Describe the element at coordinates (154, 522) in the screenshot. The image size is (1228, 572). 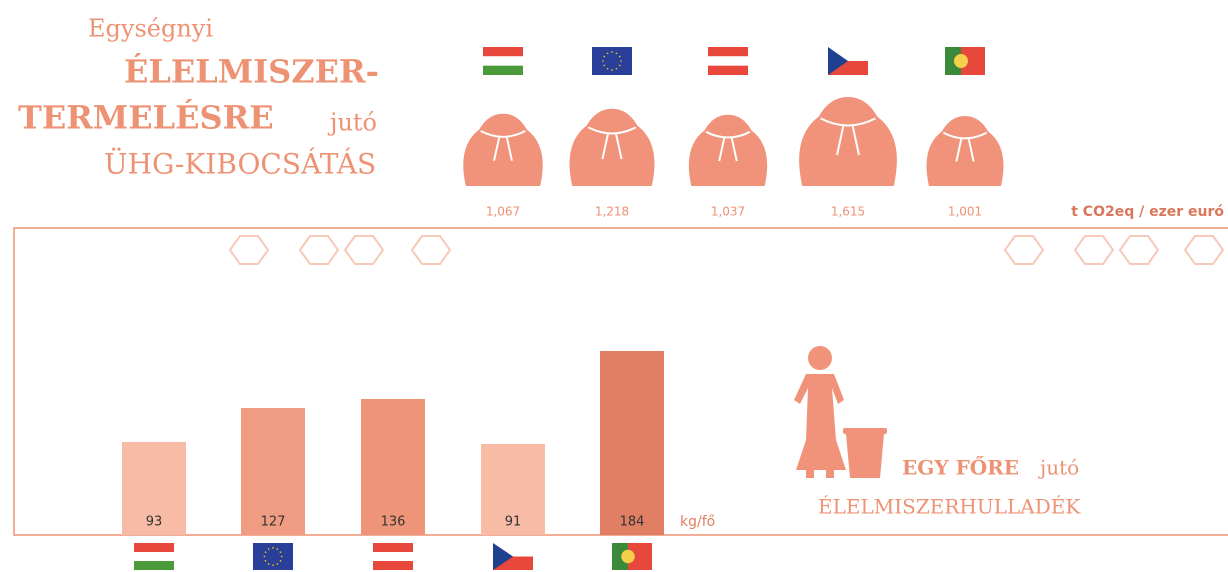
I see `value-label: 93` at that location.